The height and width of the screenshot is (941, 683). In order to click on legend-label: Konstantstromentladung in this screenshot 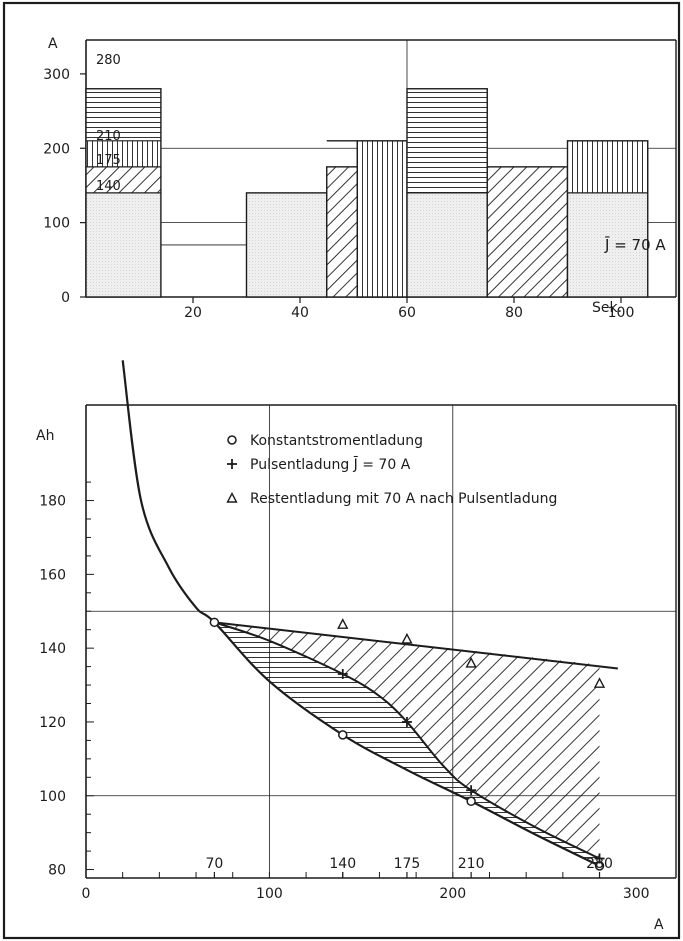, I will do `click(336, 441)`.